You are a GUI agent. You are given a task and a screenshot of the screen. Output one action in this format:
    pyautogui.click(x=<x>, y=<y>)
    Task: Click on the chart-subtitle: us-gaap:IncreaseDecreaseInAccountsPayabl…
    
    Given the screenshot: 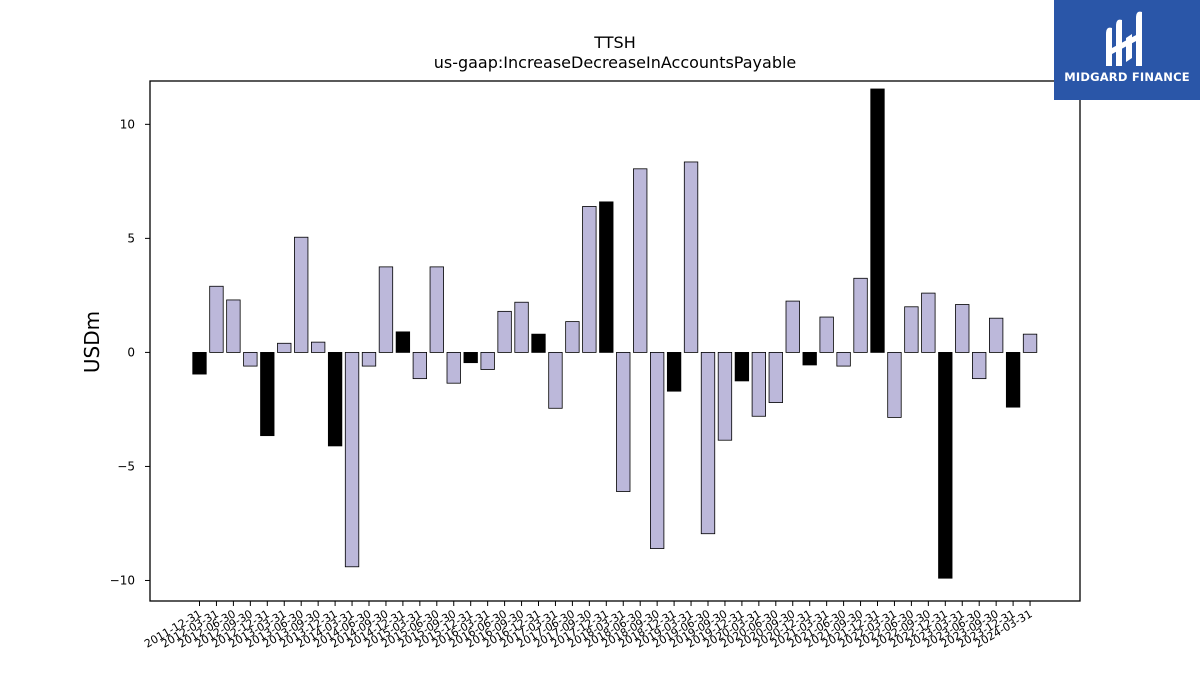 What is the action you would take?
    pyautogui.click(x=615, y=62)
    